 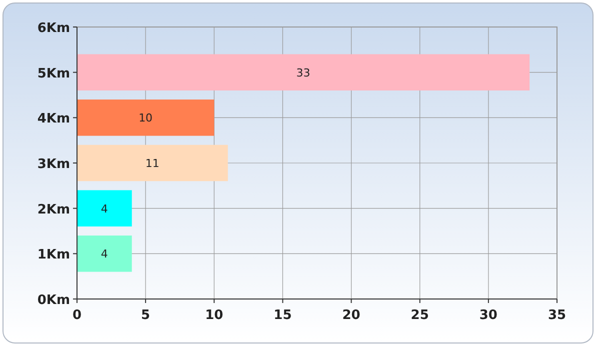 I want to click on x-tick-label: 15, so click(x=283, y=315).